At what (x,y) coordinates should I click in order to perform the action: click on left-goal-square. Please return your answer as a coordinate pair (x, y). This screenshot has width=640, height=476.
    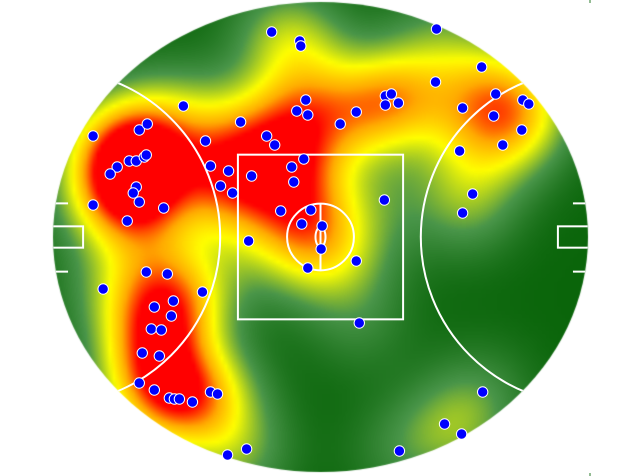
    Looking at the image, I should click on (69, 237).